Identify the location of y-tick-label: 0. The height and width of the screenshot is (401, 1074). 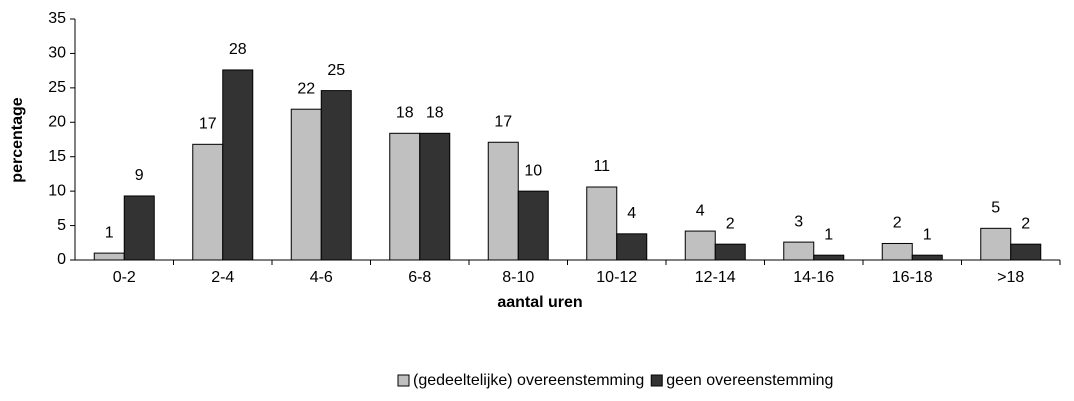
(61, 259).